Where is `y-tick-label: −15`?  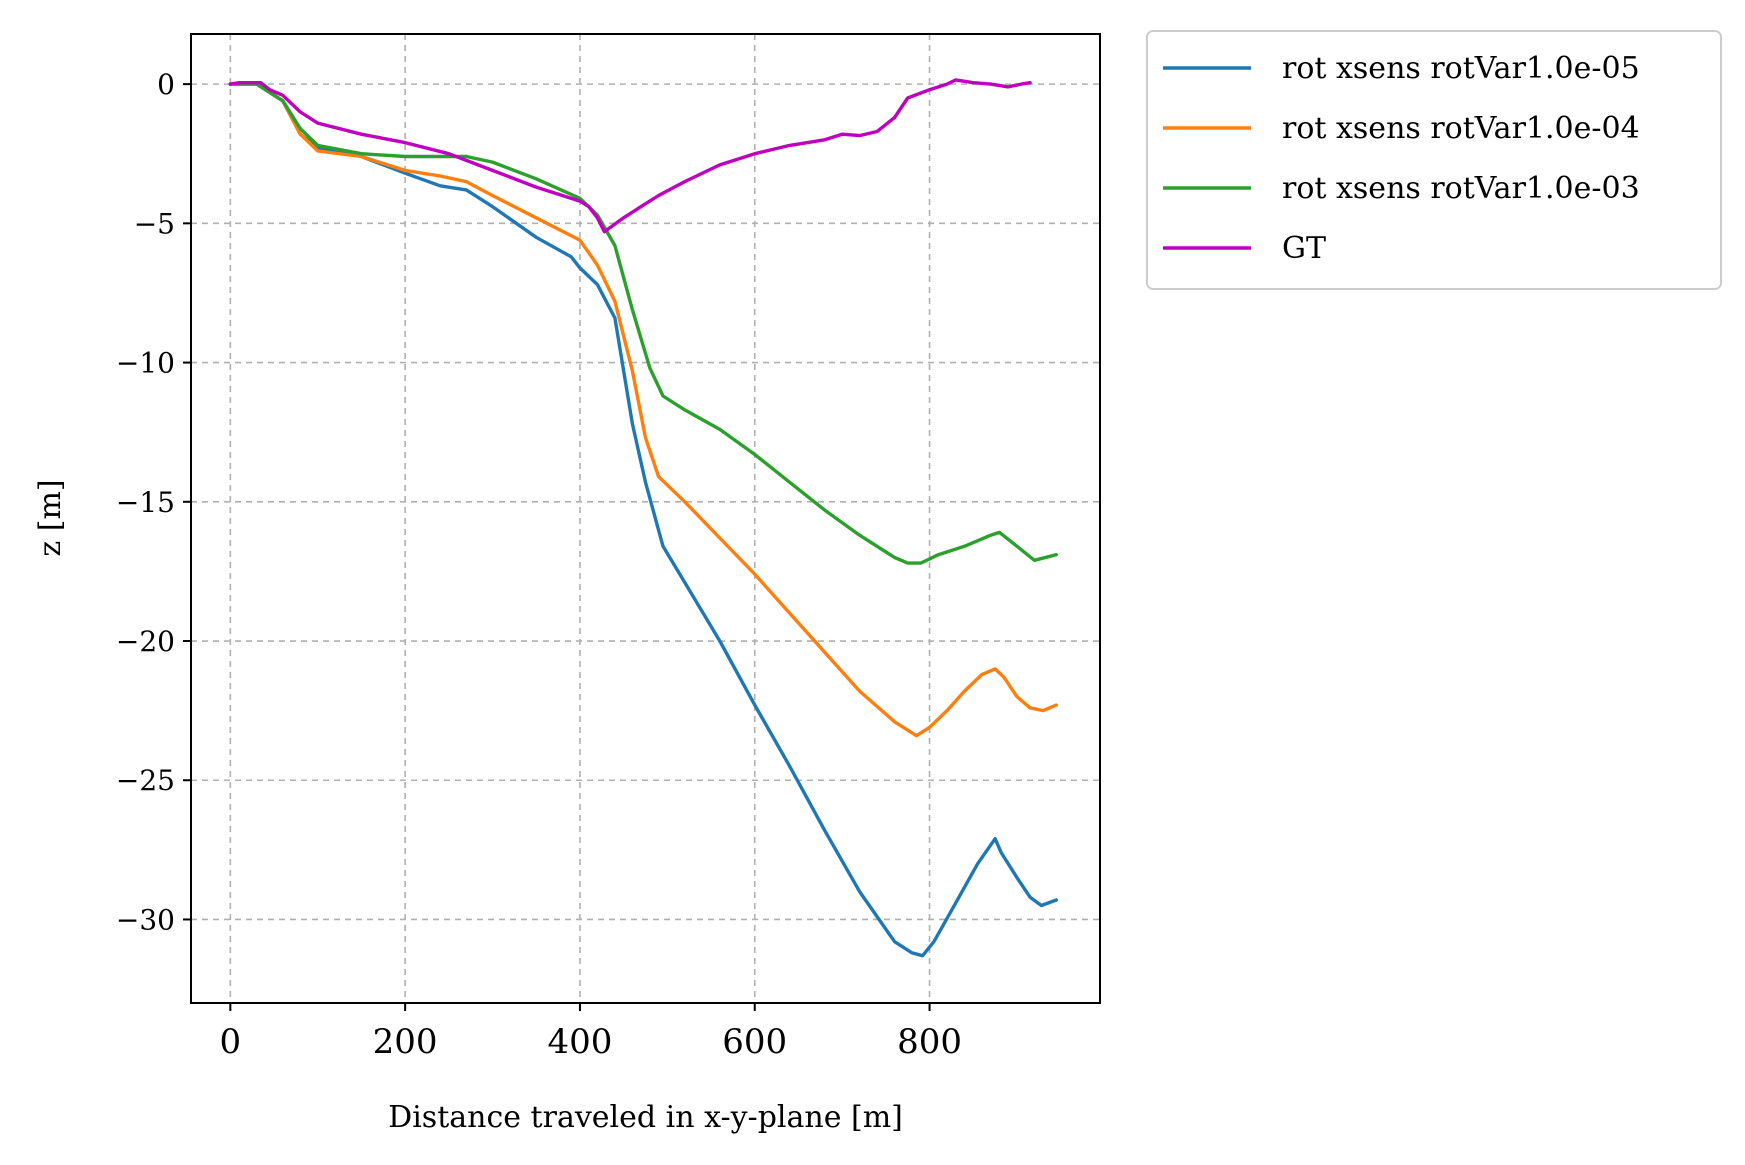 y-tick-label: −15 is located at coordinates (145, 502).